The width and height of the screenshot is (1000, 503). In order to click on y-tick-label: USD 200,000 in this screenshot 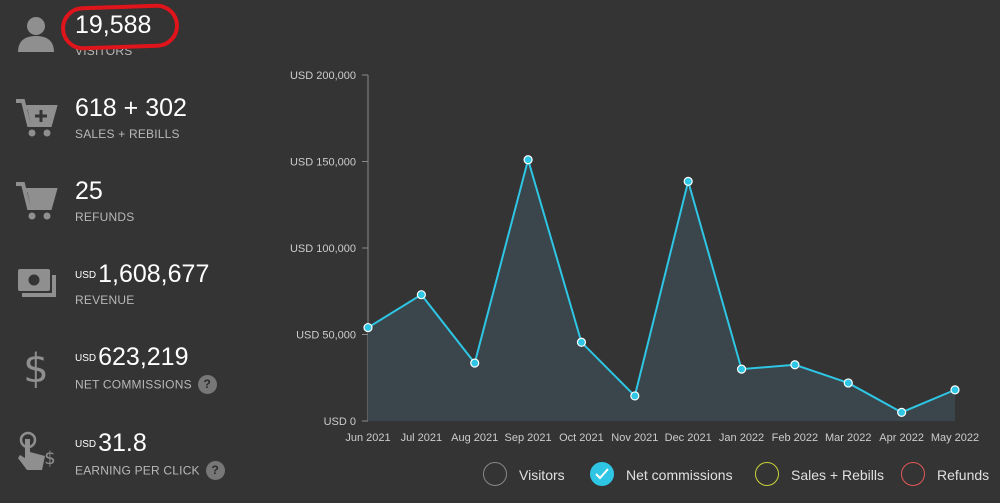, I will do `click(323, 76)`.